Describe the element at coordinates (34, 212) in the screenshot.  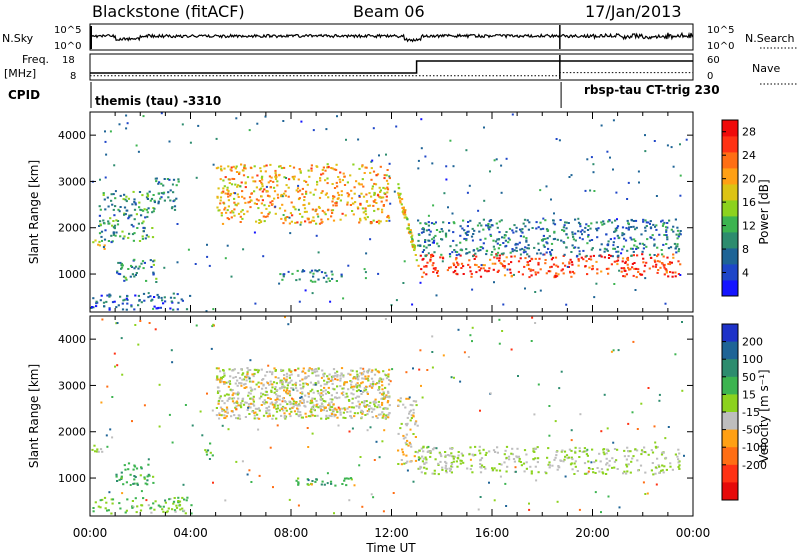
I see `power-ylabel: Slant Range [km]` at that location.